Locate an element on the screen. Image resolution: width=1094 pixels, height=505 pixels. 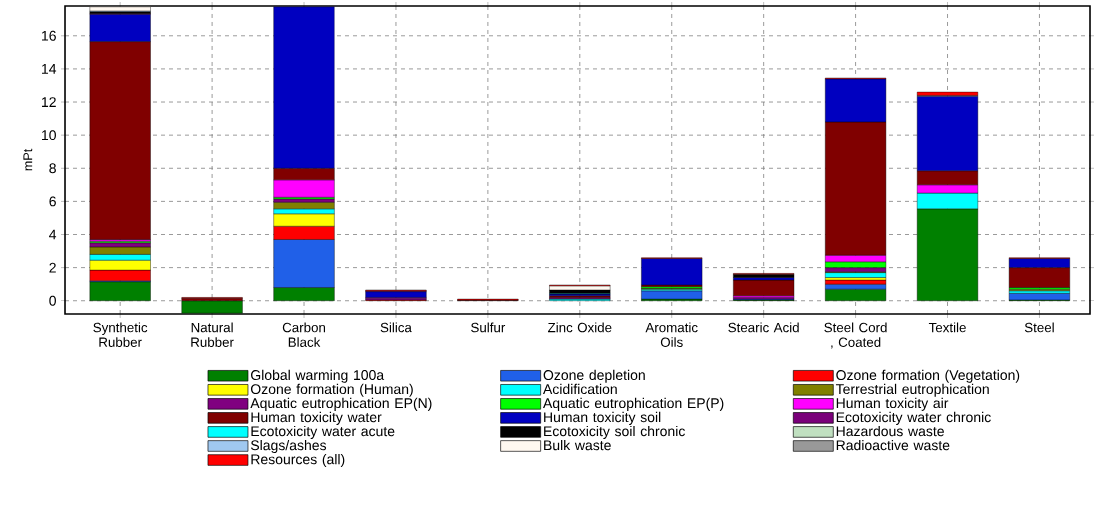
y-tick-label: 6 is located at coordinates (52, 201).